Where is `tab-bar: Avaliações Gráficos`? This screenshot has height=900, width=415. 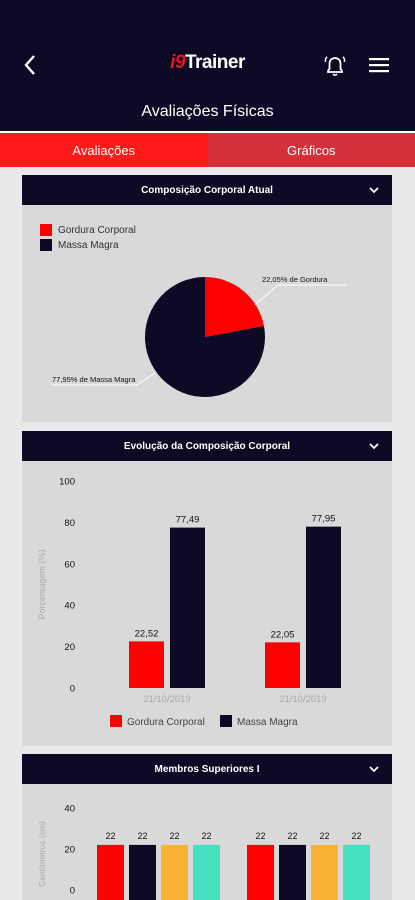
tab-bar: Avaliações Gráficos is located at coordinates (207, 149).